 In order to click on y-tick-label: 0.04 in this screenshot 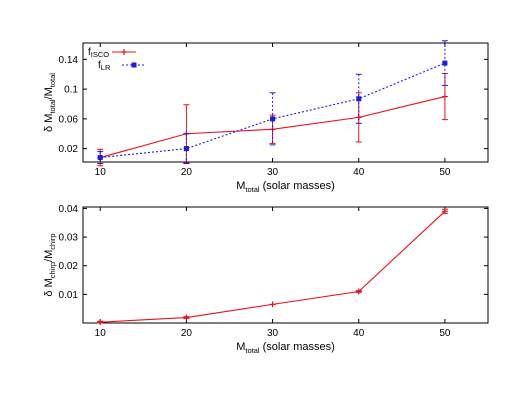, I will do `click(69, 209)`.